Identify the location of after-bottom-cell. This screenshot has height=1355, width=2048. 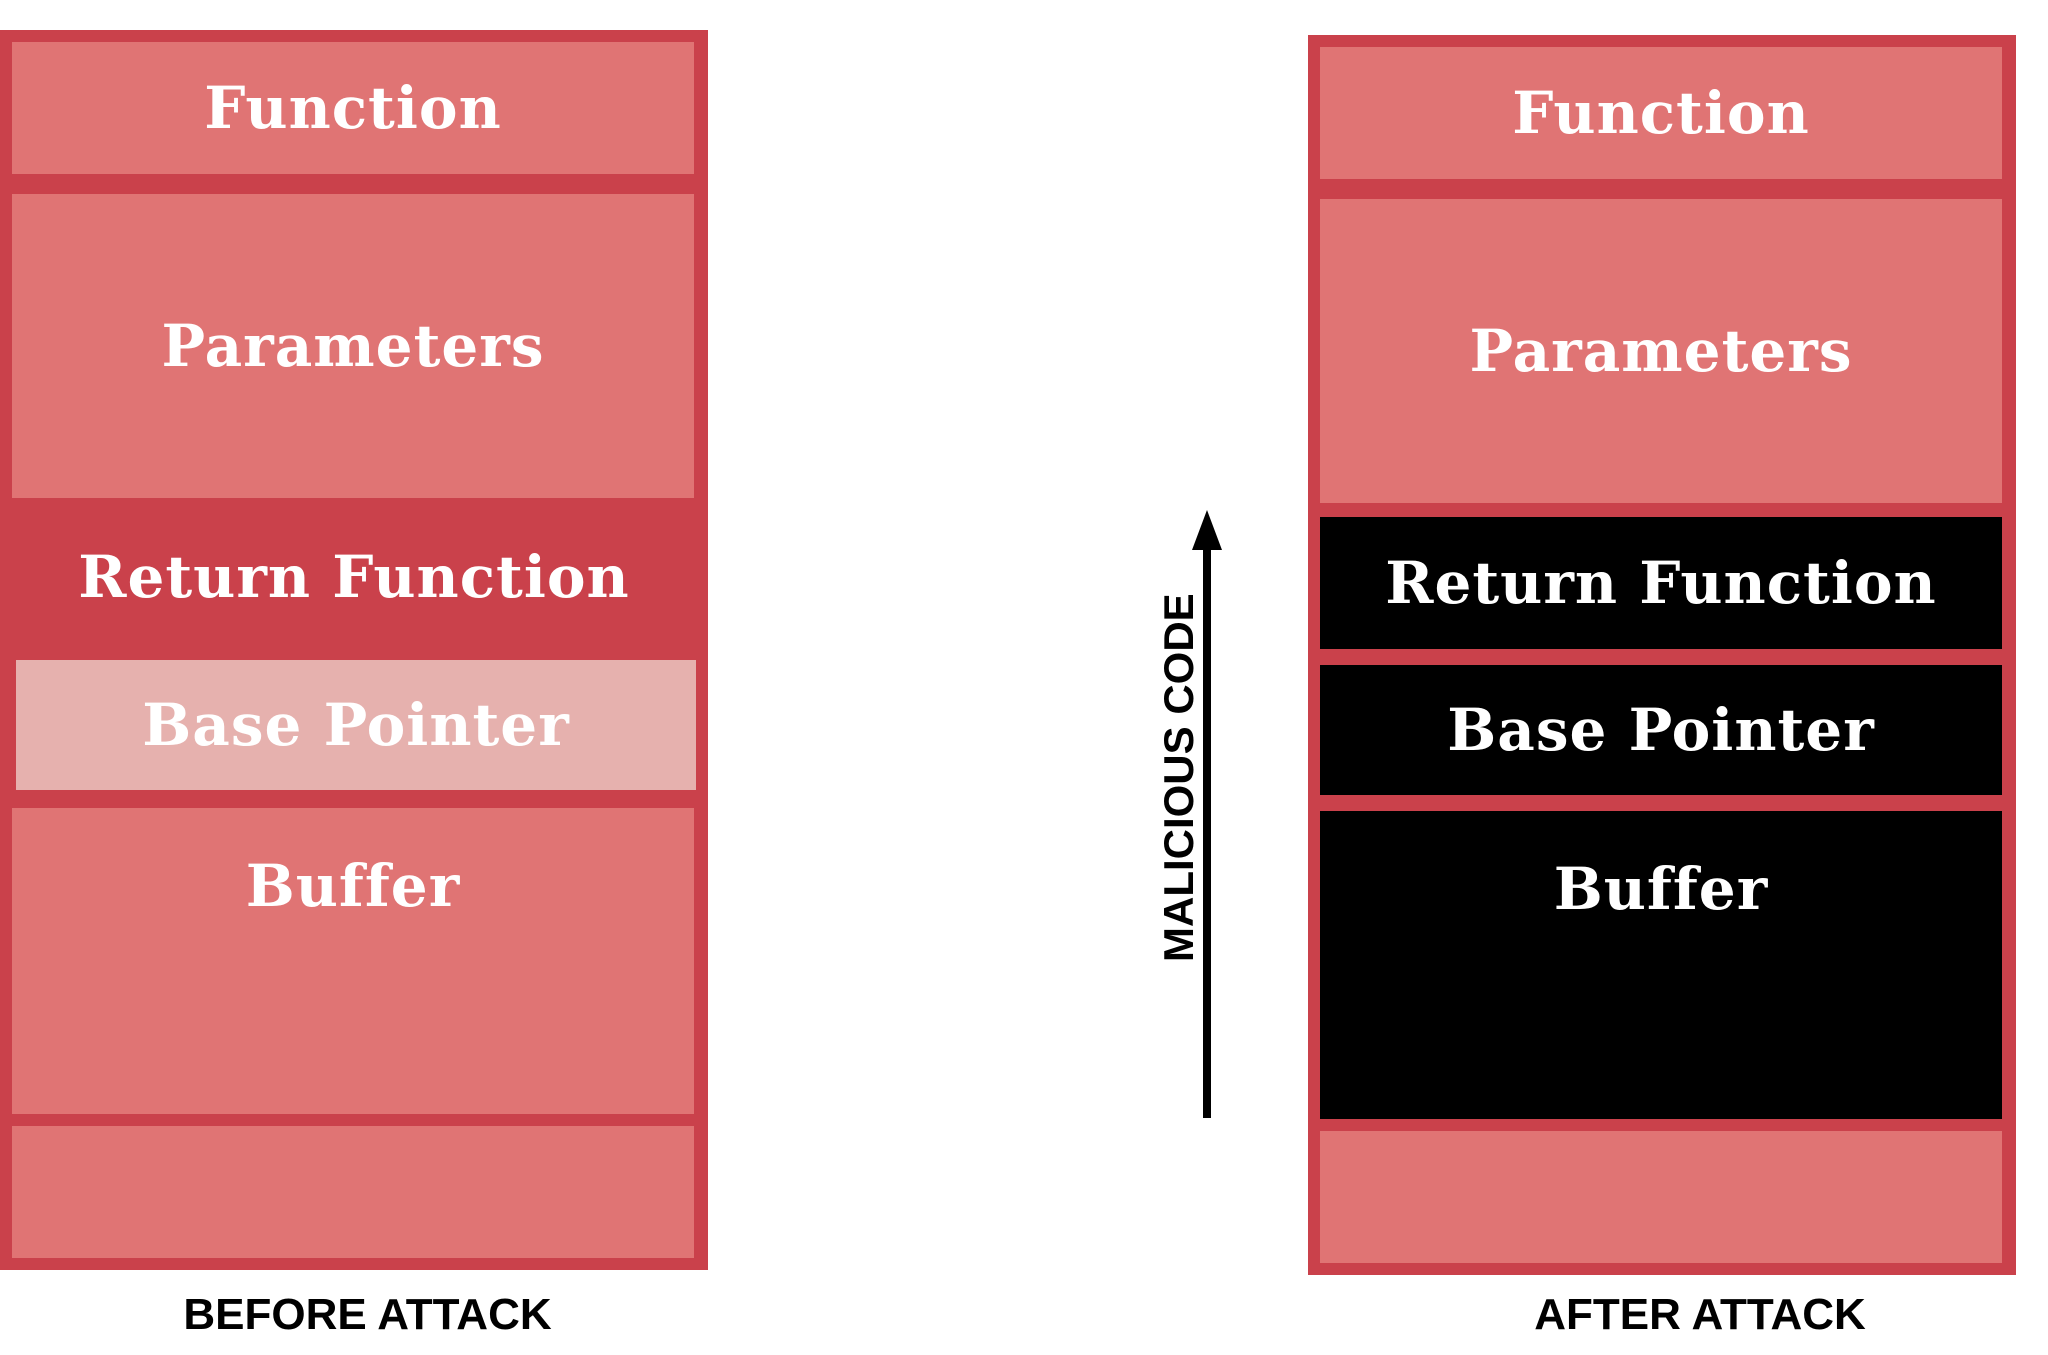
(1661, 1197).